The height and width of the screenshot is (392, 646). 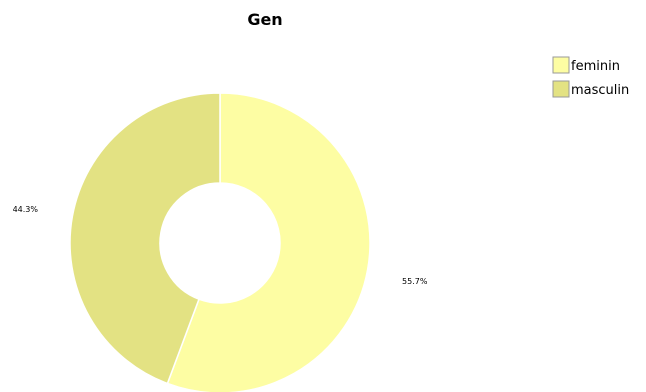 I want to click on percent-labels: 55.7% 44.3%, so click(x=220, y=245).